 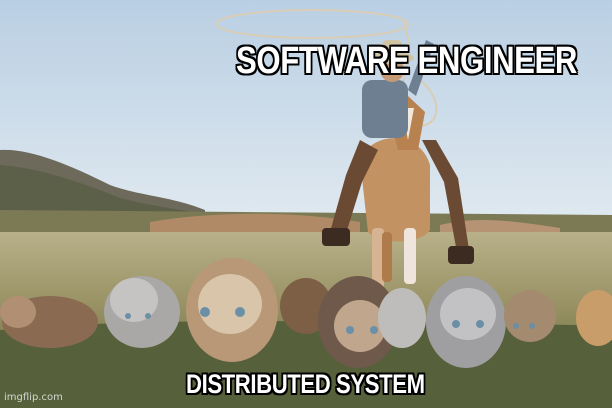 What do you see at coordinates (407, 61) in the screenshot?
I see `top-caption: SOFTWARE ENGINEER` at bounding box center [407, 61].